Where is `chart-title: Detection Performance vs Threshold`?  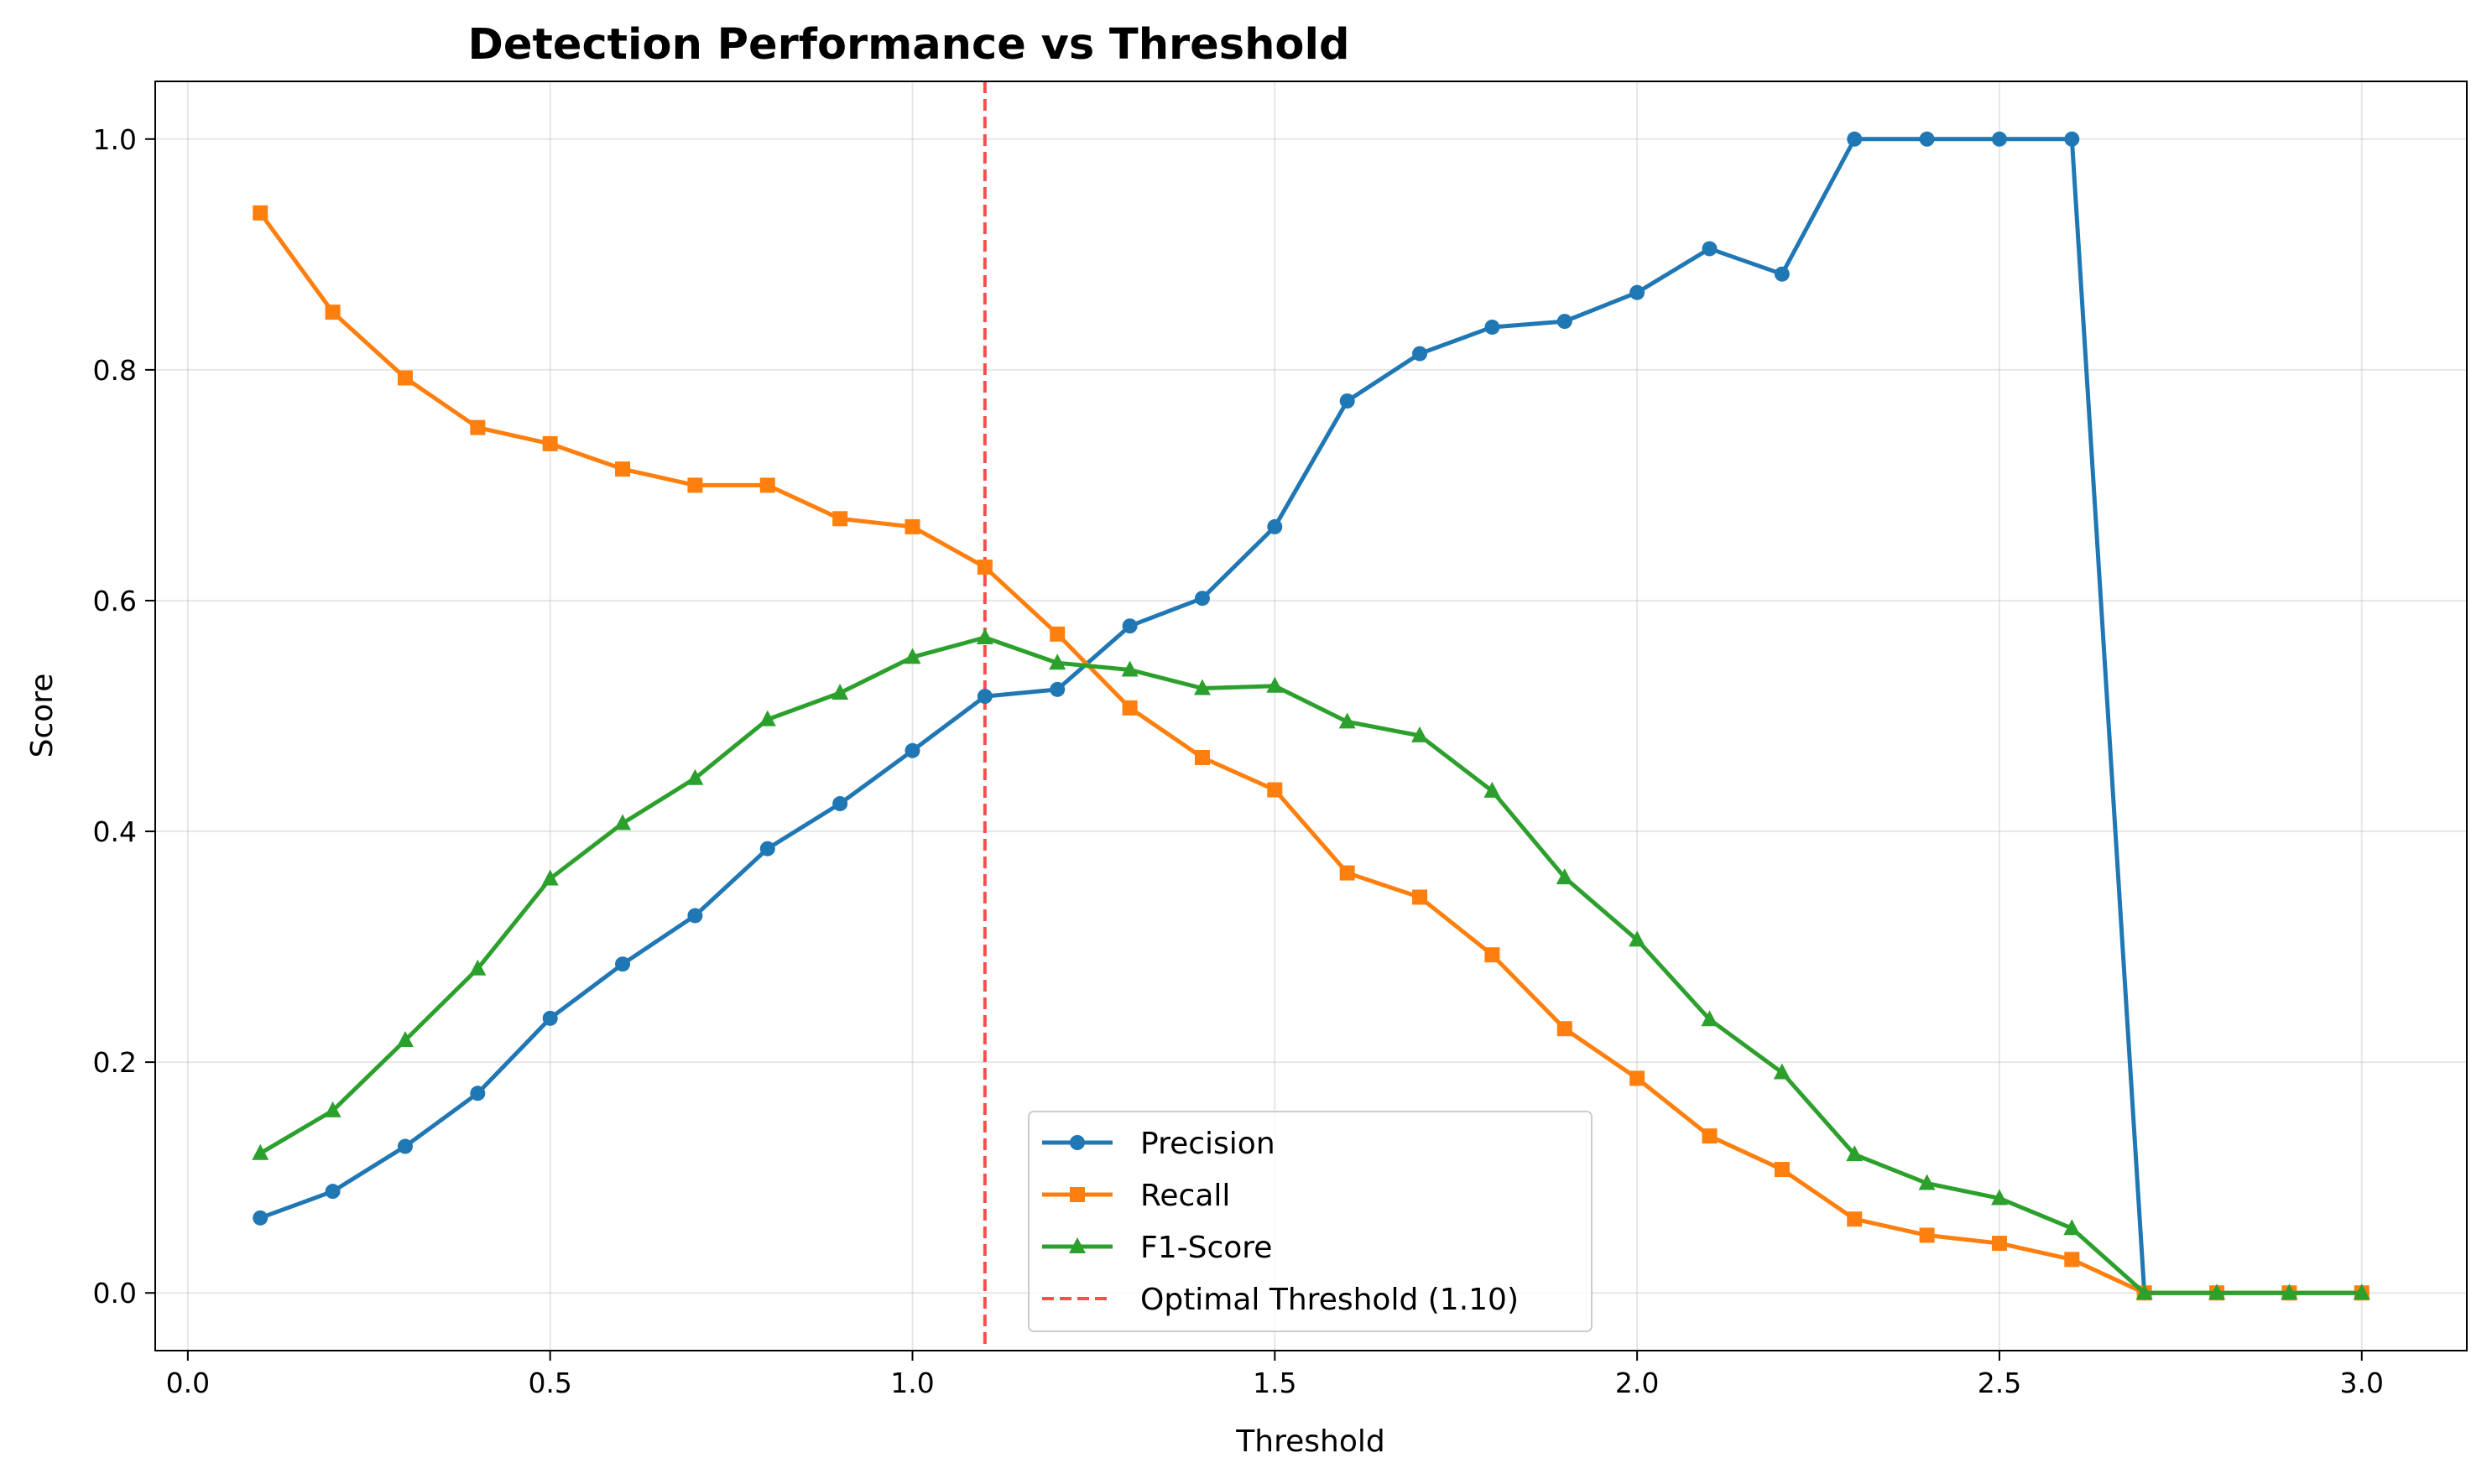
chart-title: Detection Performance vs Threshold is located at coordinates (909, 45).